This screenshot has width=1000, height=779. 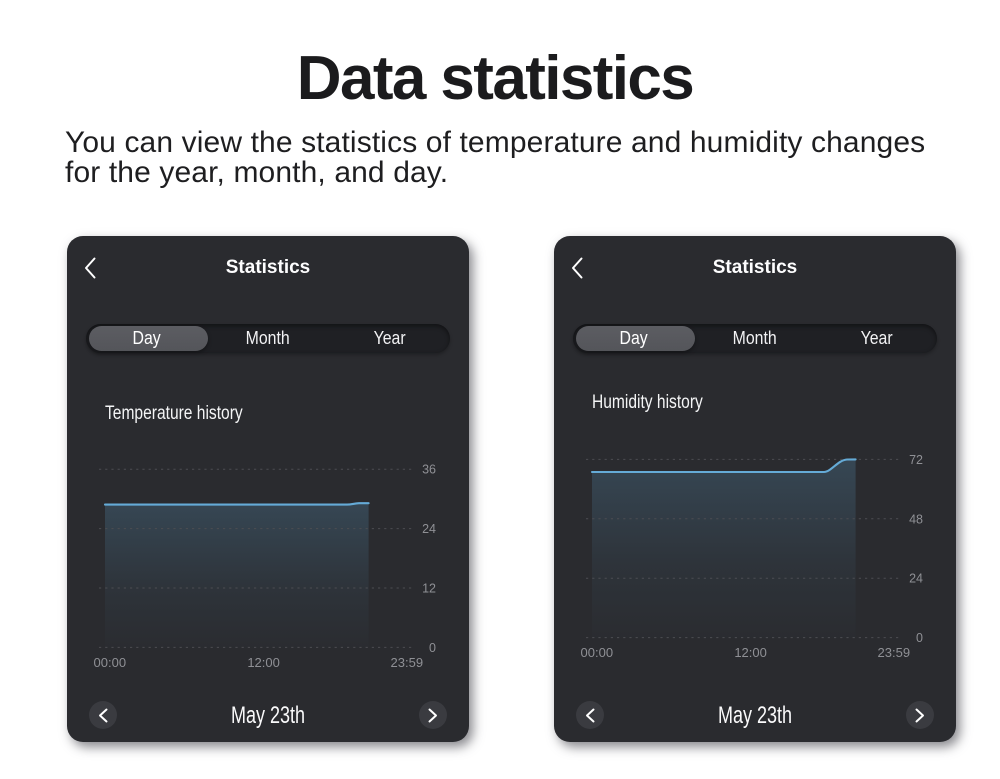 What do you see at coordinates (916, 519) in the screenshot?
I see `svg-text: 48` at bounding box center [916, 519].